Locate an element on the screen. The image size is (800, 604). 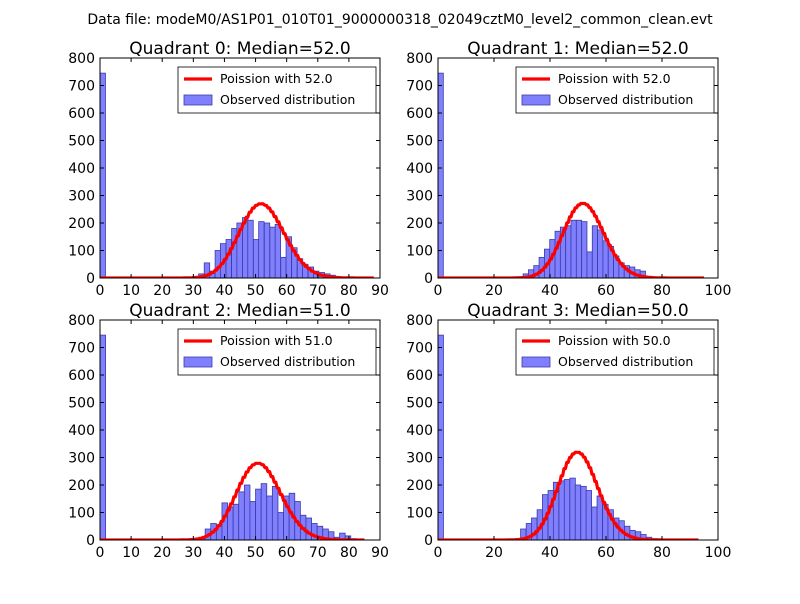
panel-title: Quadrant 1: Median=52.0 is located at coordinates (578, 49).